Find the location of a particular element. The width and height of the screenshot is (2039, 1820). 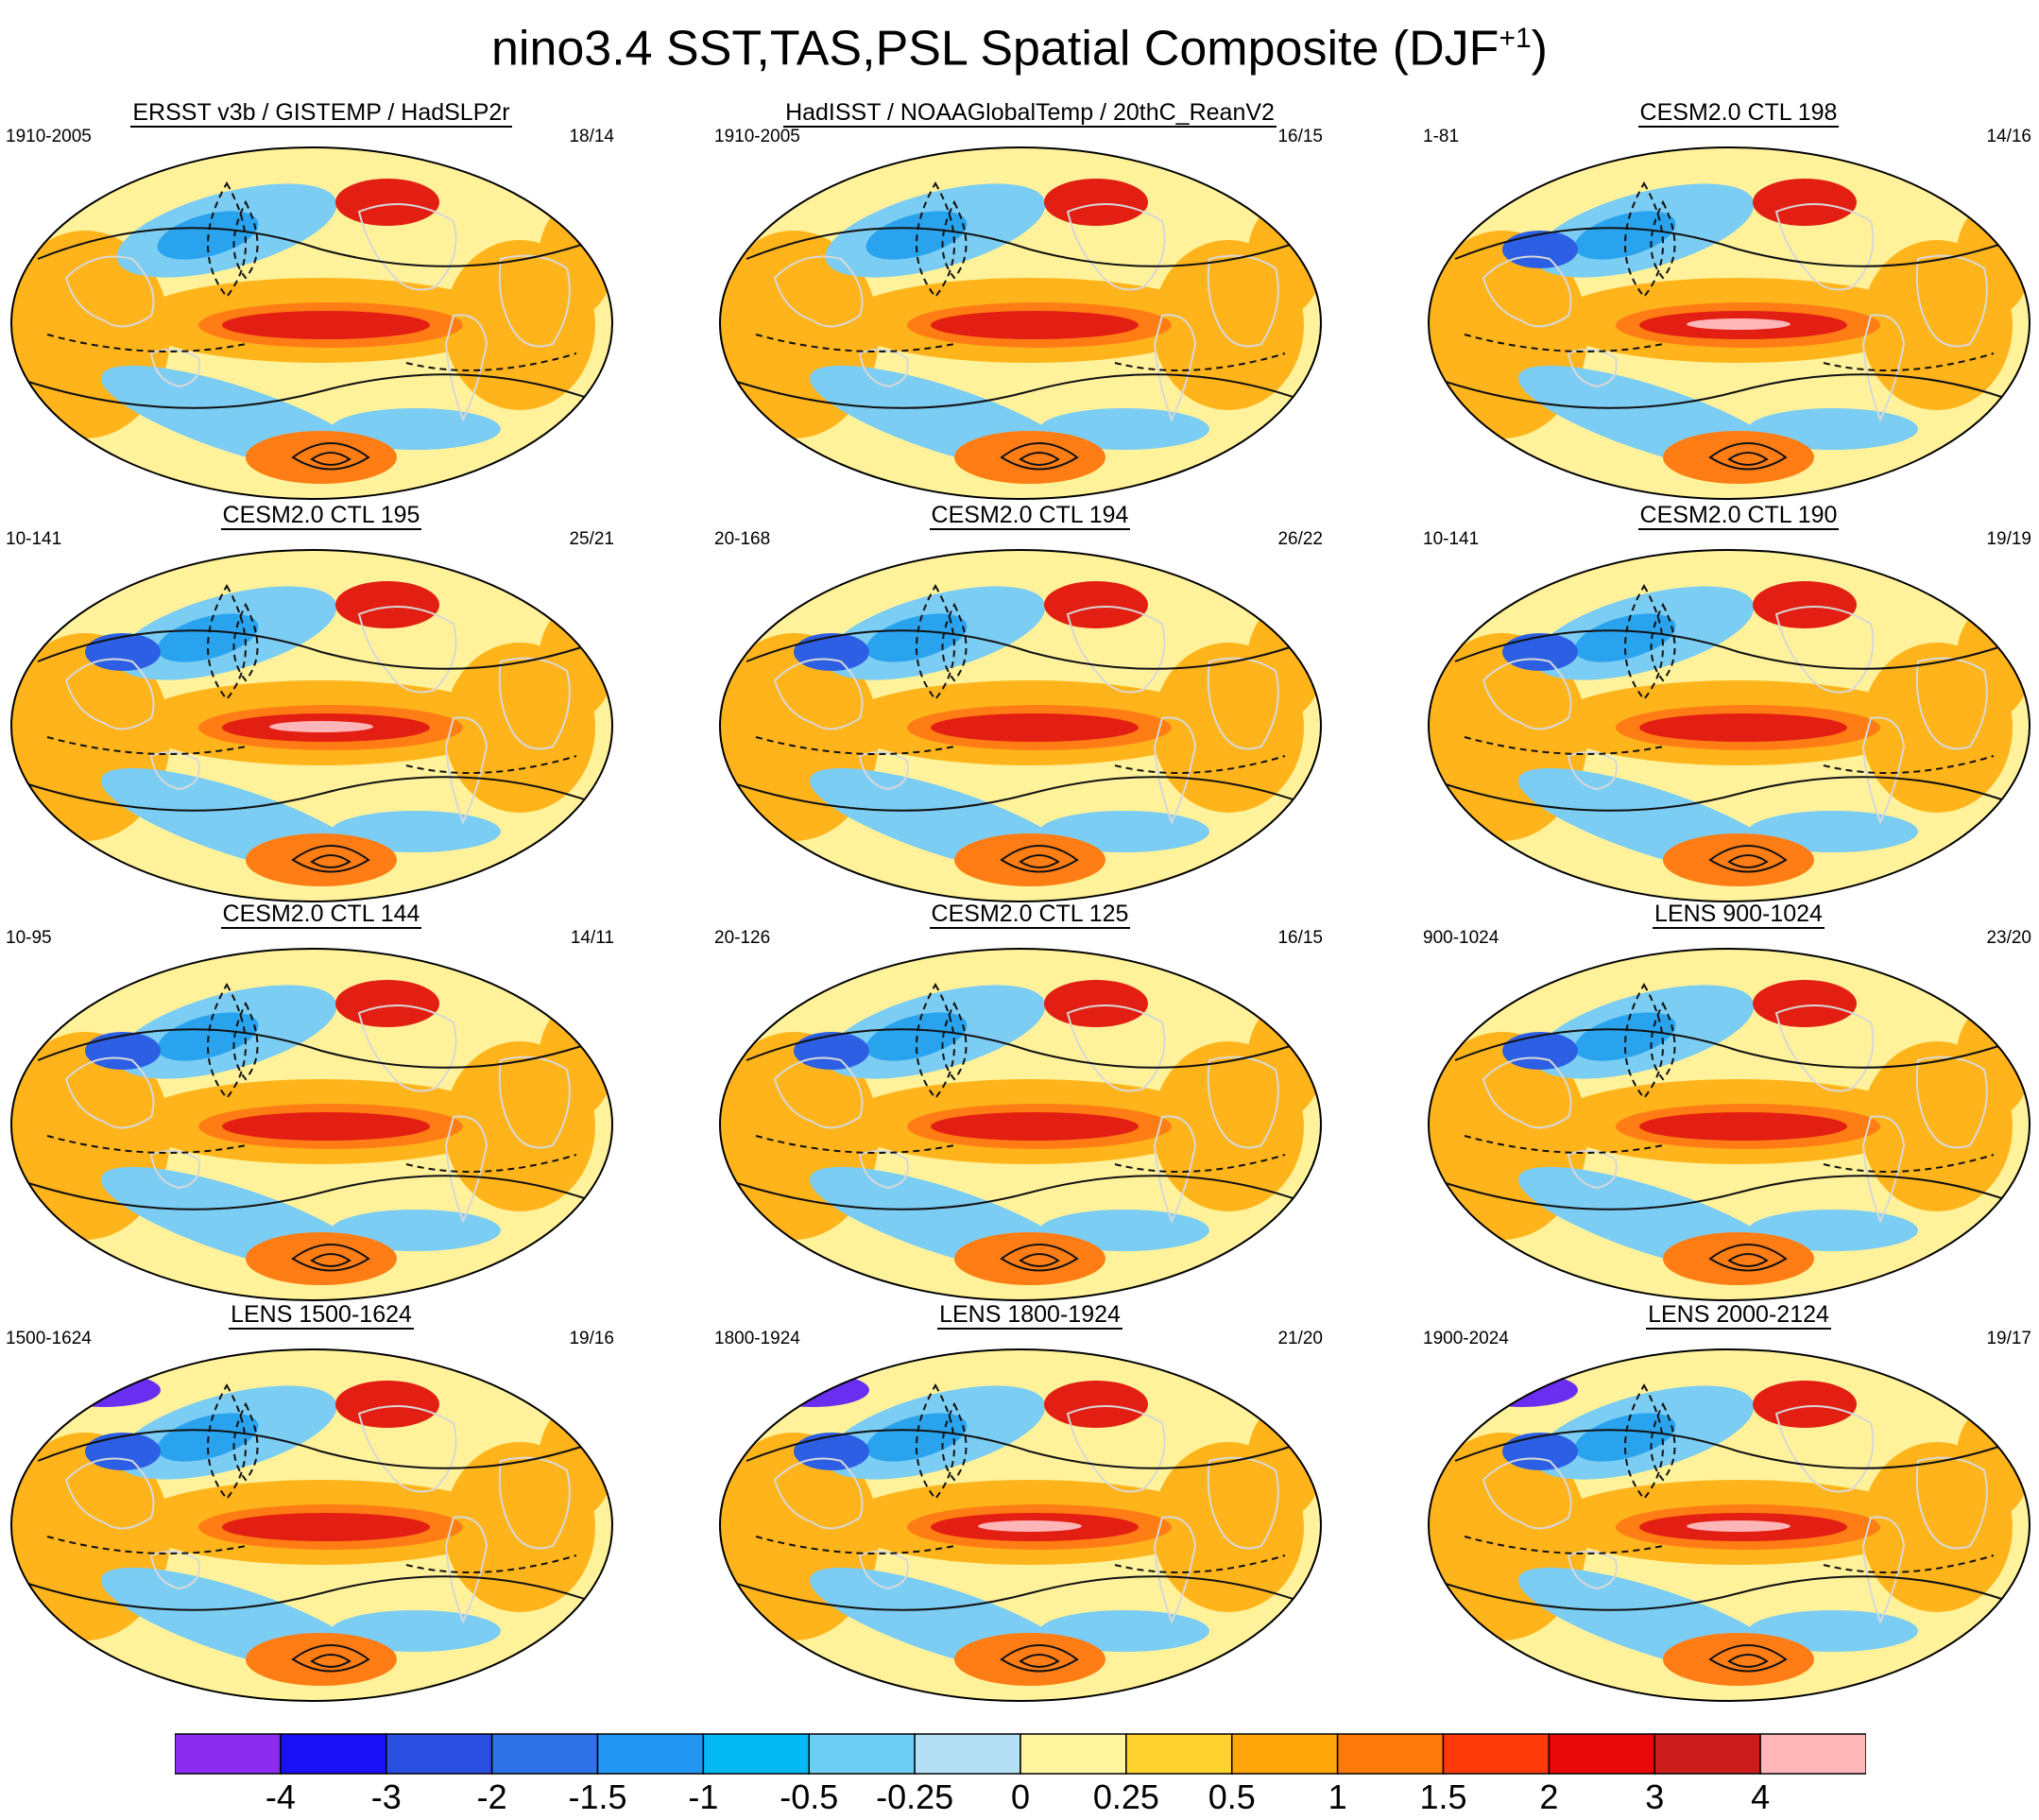

panel-years: 1900-2024 is located at coordinates (1466, 1338).